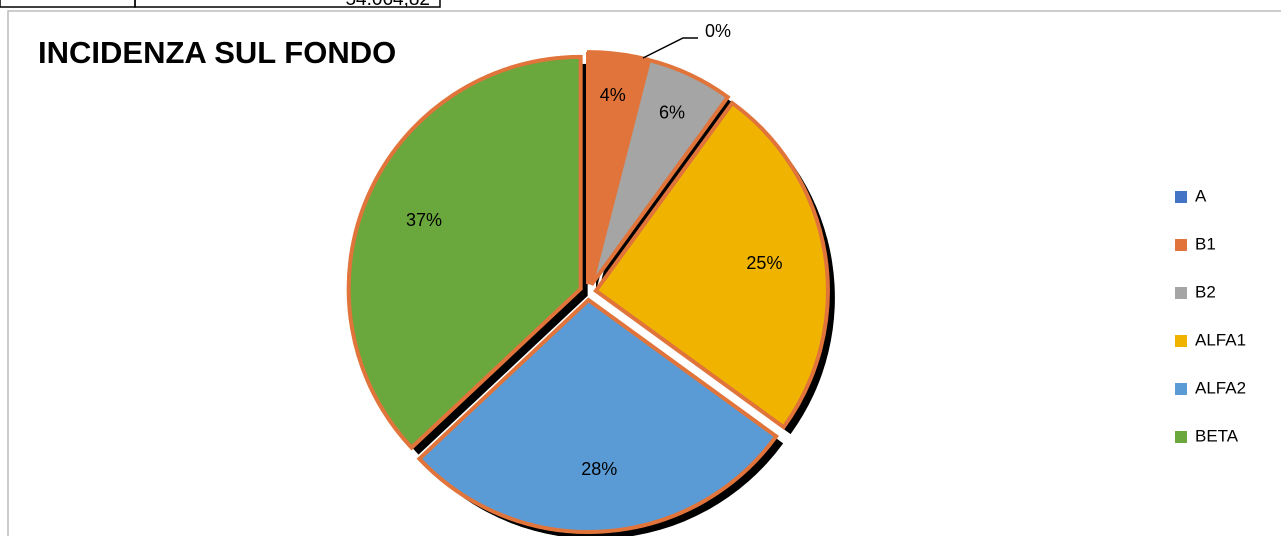  Describe the element at coordinates (599, 469) in the screenshot. I see `data-label: 28%` at that location.